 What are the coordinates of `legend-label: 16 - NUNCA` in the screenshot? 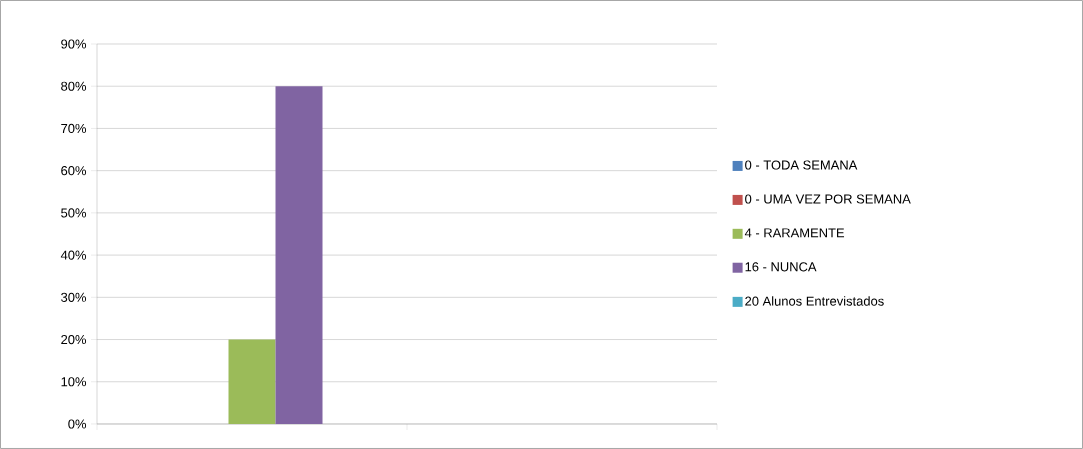 It's located at (781, 267).